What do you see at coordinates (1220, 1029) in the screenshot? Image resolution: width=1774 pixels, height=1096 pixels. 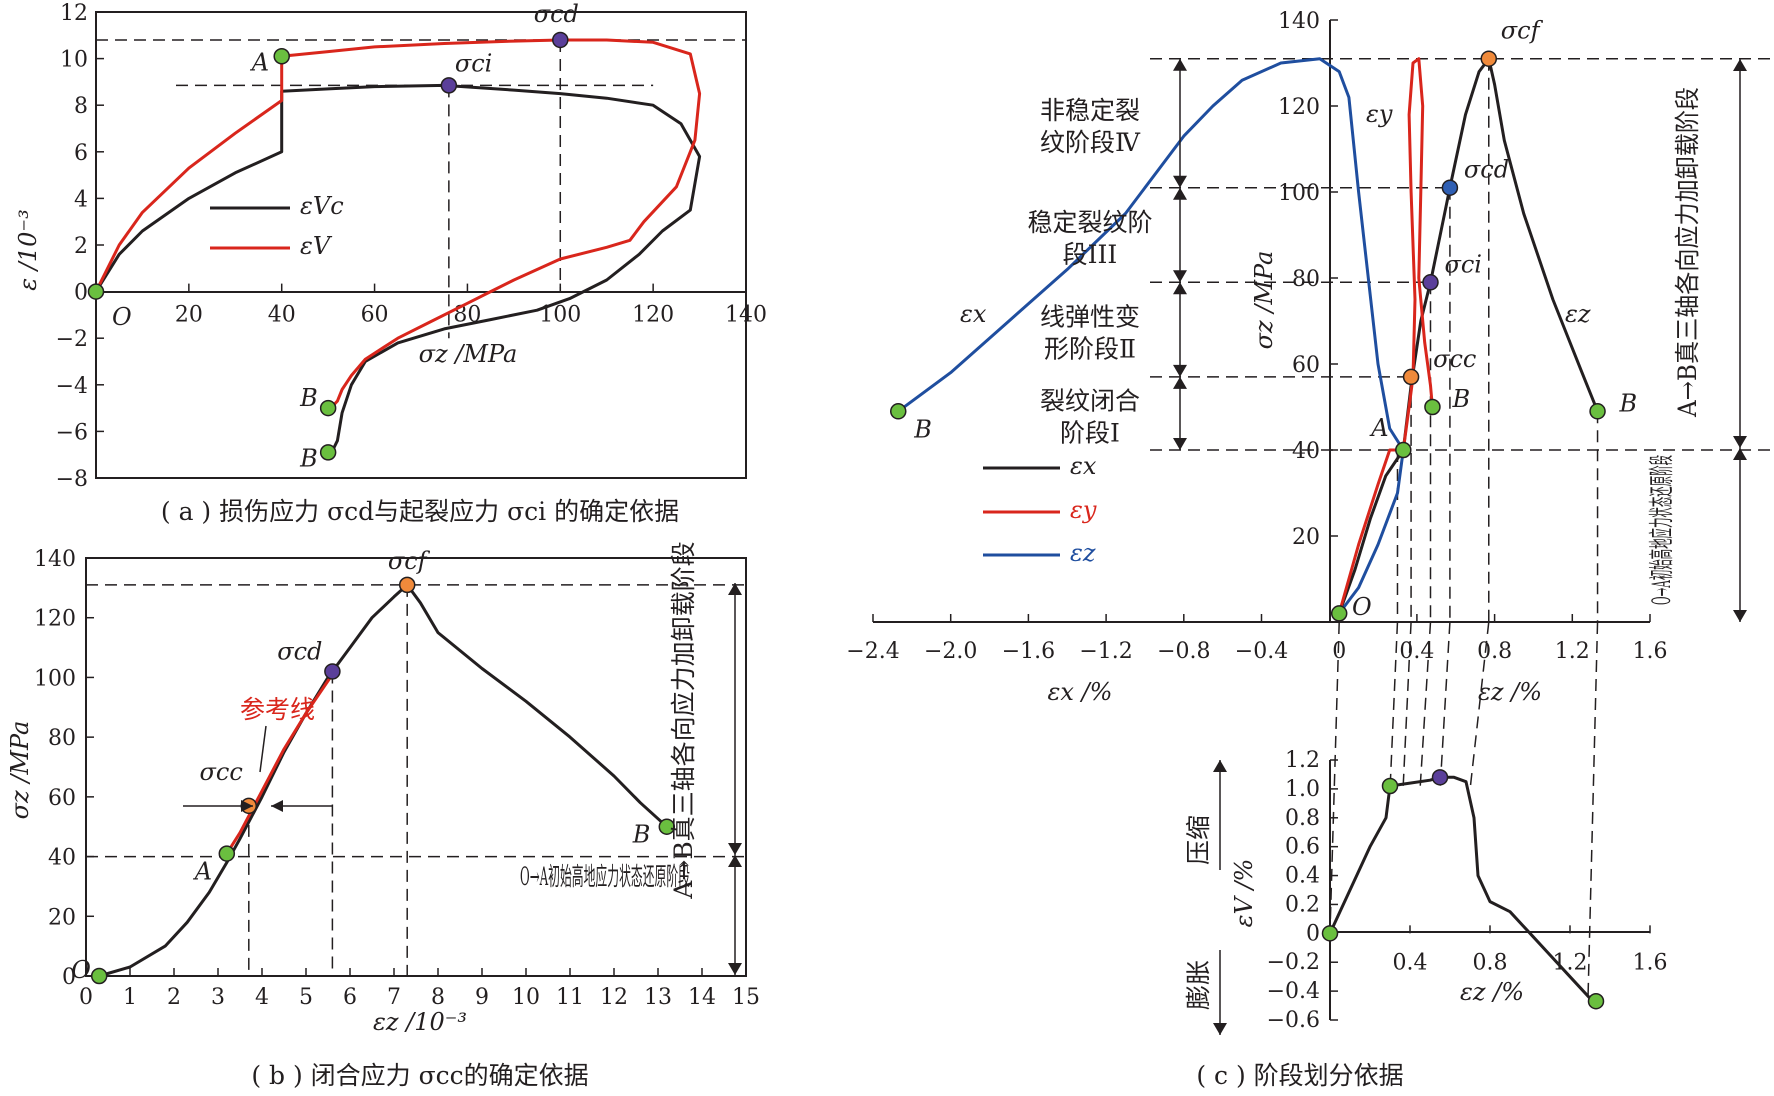 I see `inset-dilate-arrow-head` at bounding box center [1220, 1029].